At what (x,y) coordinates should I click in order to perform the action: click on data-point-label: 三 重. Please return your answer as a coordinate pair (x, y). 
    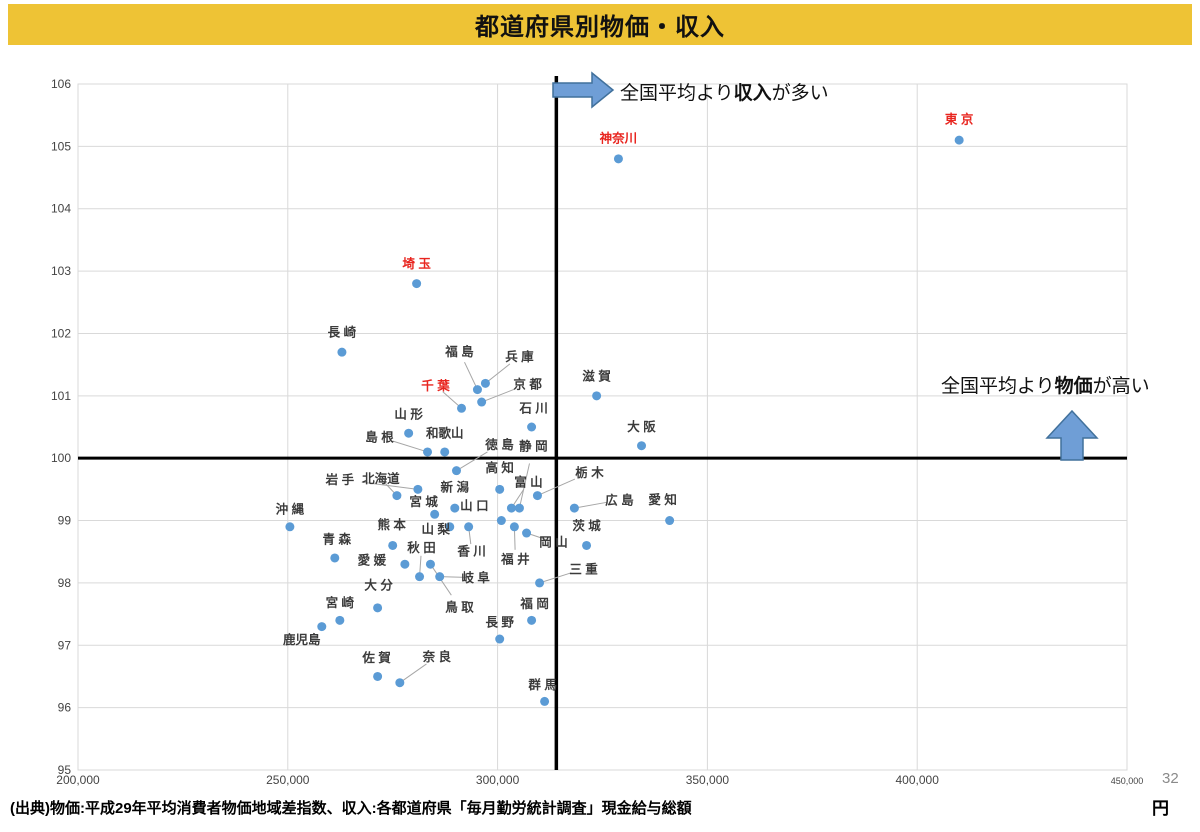
    Looking at the image, I should click on (583, 568).